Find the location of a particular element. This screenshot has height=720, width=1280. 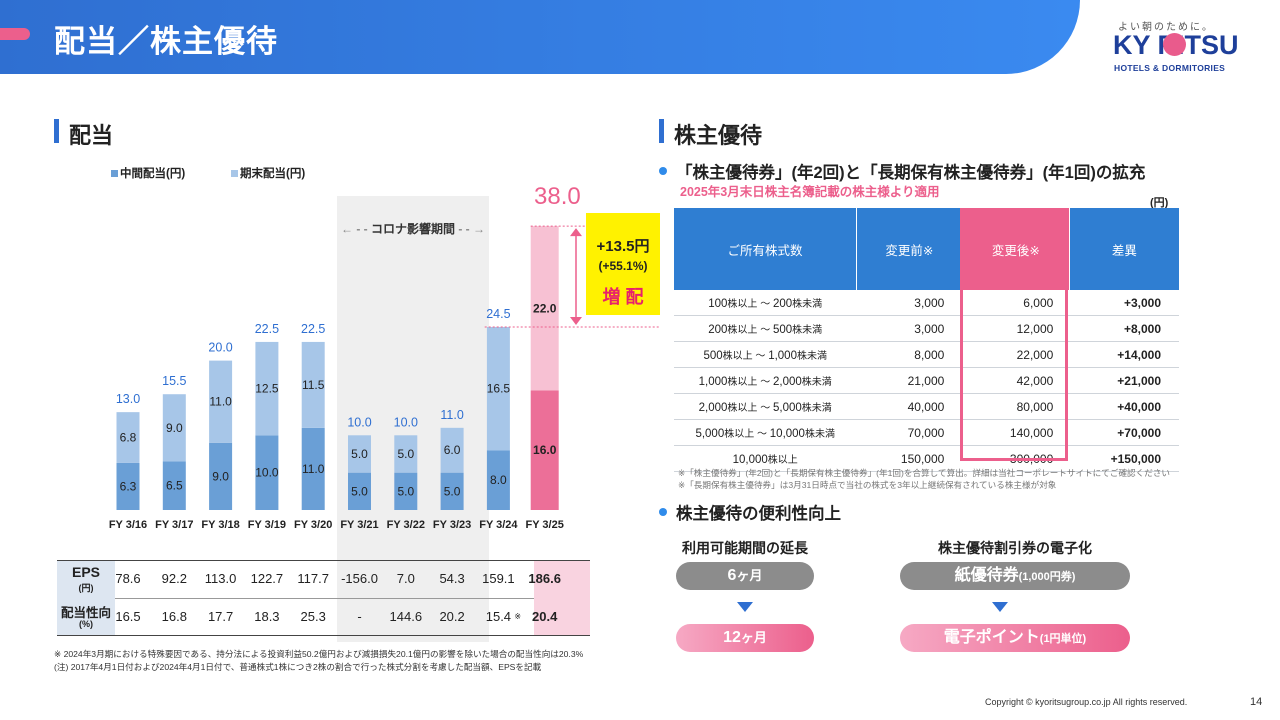

legend-final-label: 期末配当(円) is located at coordinates (273, 174).